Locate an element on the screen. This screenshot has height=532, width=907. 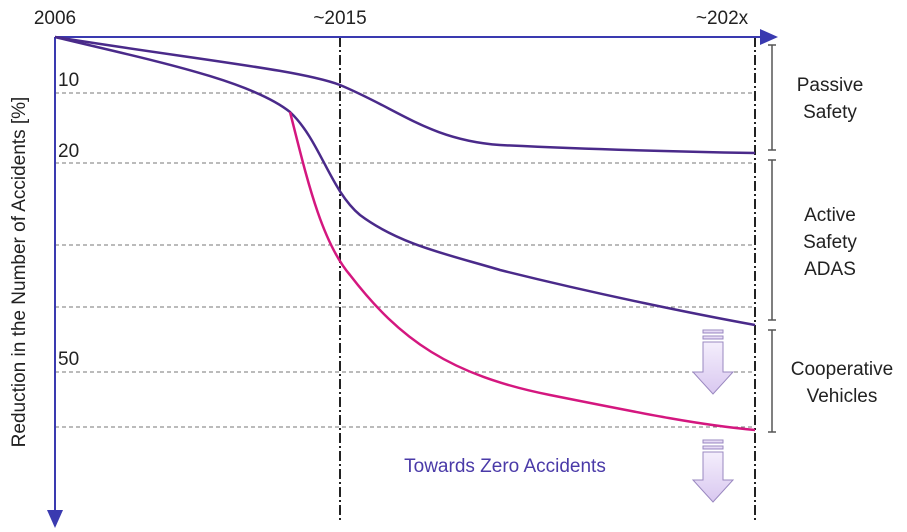
y-label: 10 is located at coordinates (68, 80).